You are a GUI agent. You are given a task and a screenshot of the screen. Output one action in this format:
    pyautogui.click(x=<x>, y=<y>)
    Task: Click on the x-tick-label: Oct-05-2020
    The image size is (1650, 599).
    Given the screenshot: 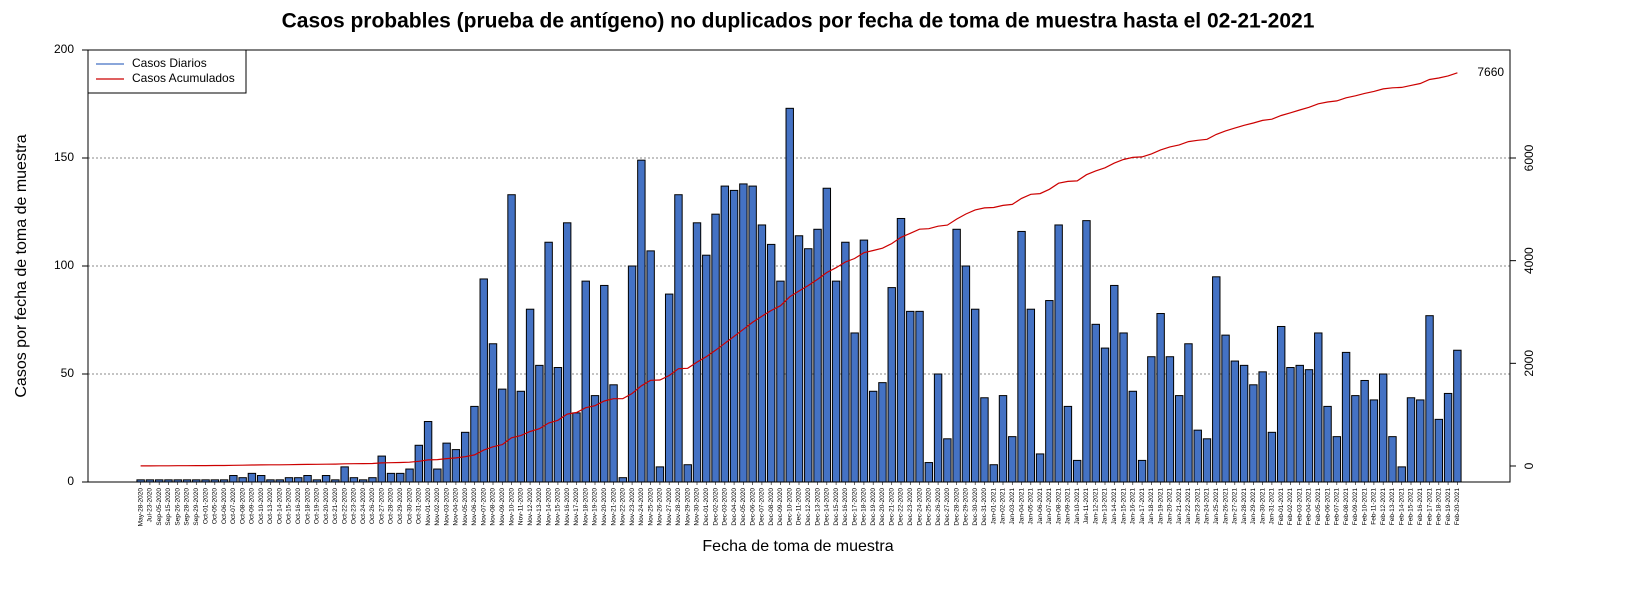 What is the action you would take?
    pyautogui.click(x=215, y=506)
    